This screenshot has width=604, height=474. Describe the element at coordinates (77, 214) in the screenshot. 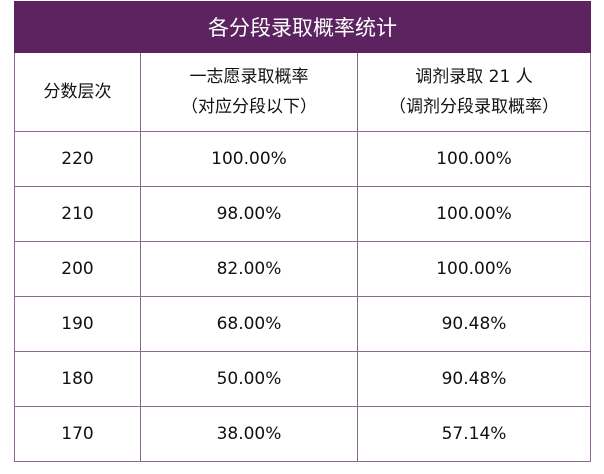

I see `score-cell: 210` at that location.